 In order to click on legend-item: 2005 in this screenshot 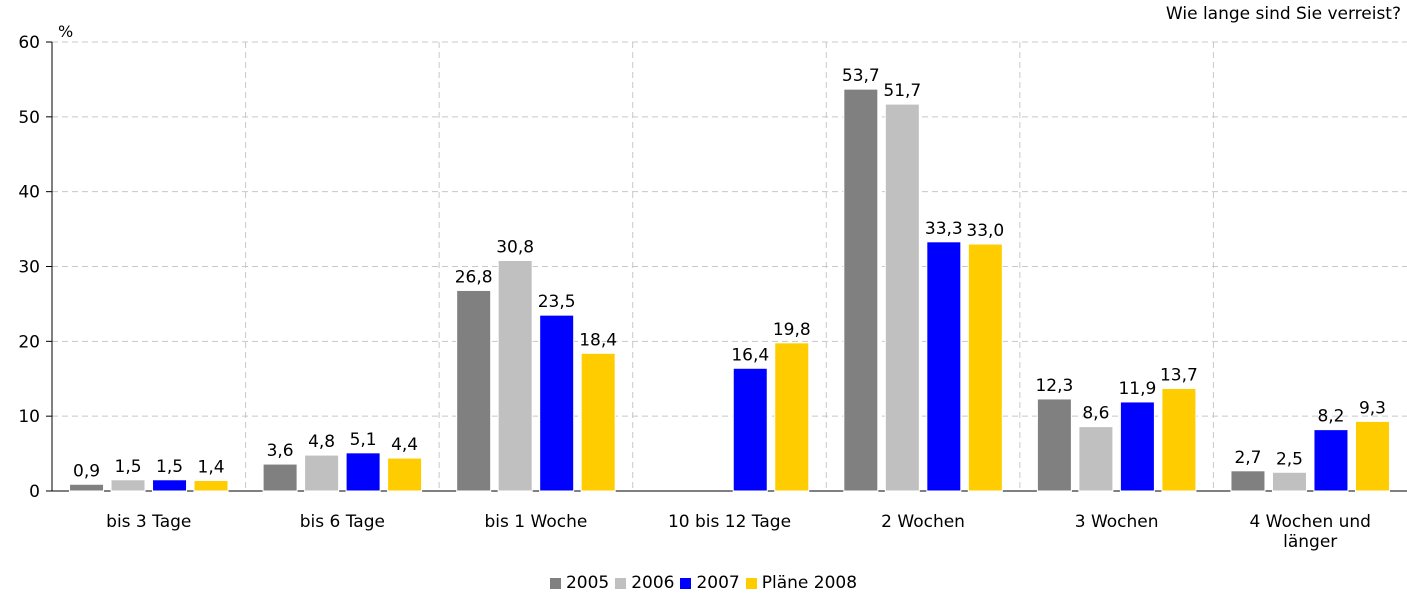, I will do `click(579, 583)`.